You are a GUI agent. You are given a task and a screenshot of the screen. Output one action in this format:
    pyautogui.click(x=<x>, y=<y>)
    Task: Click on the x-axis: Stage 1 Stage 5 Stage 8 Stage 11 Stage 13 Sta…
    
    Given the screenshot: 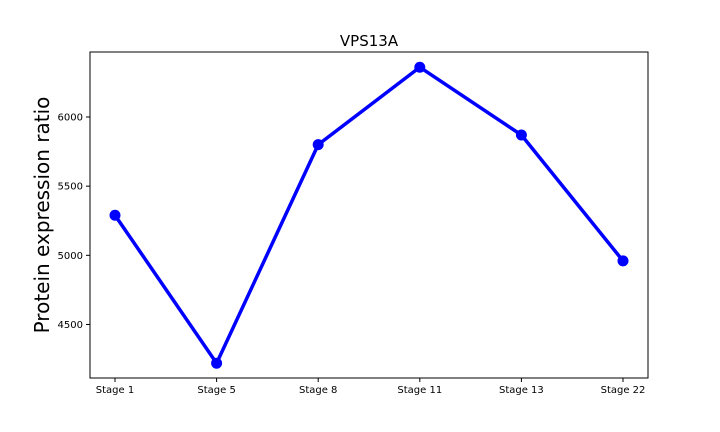 What is the action you would take?
    pyautogui.click(x=371, y=387)
    